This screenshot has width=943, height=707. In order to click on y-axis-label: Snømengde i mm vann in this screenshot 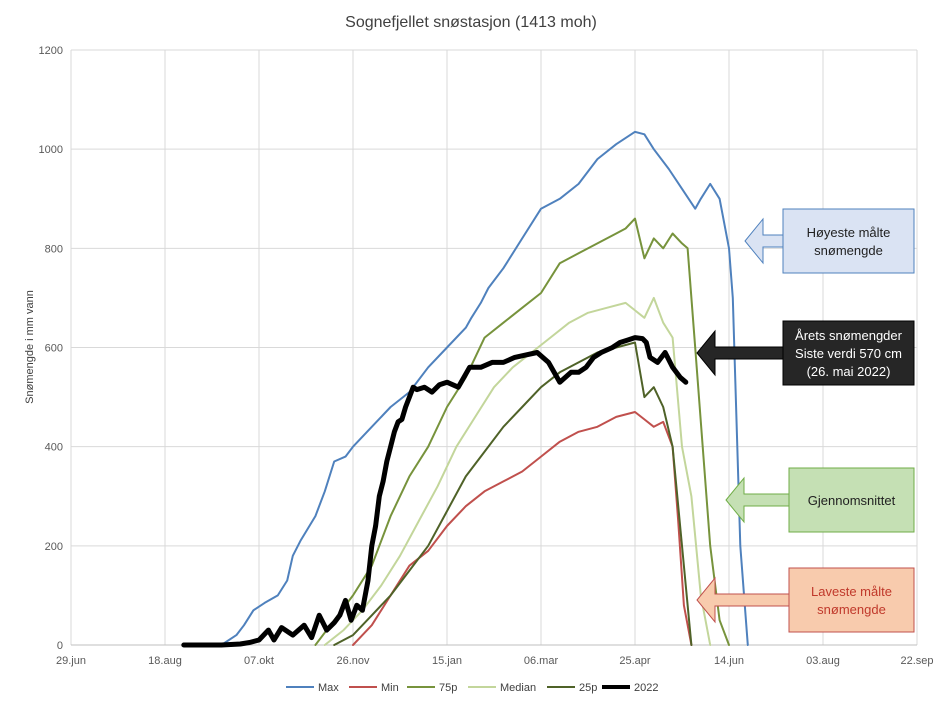, I will do `click(30, 347)`.